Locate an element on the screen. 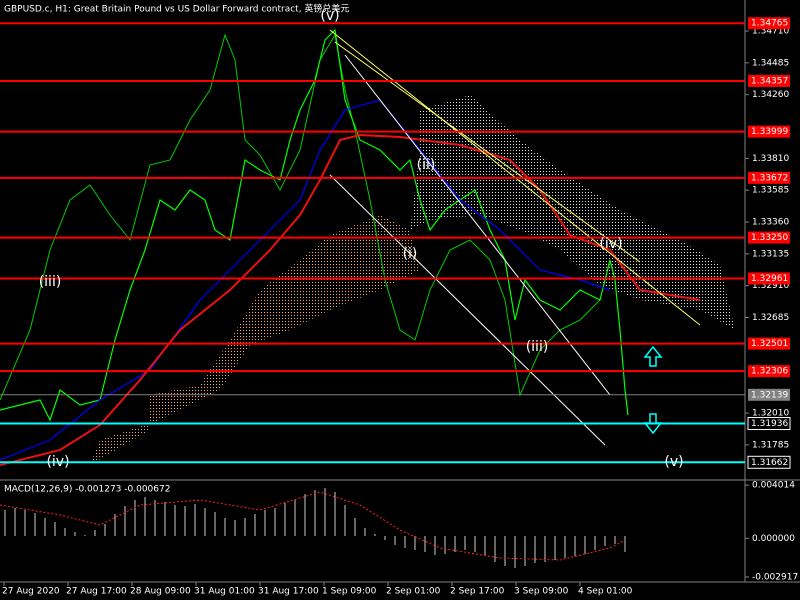  macd-tick-label: -0.002917 is located at coordinates (775, 577).